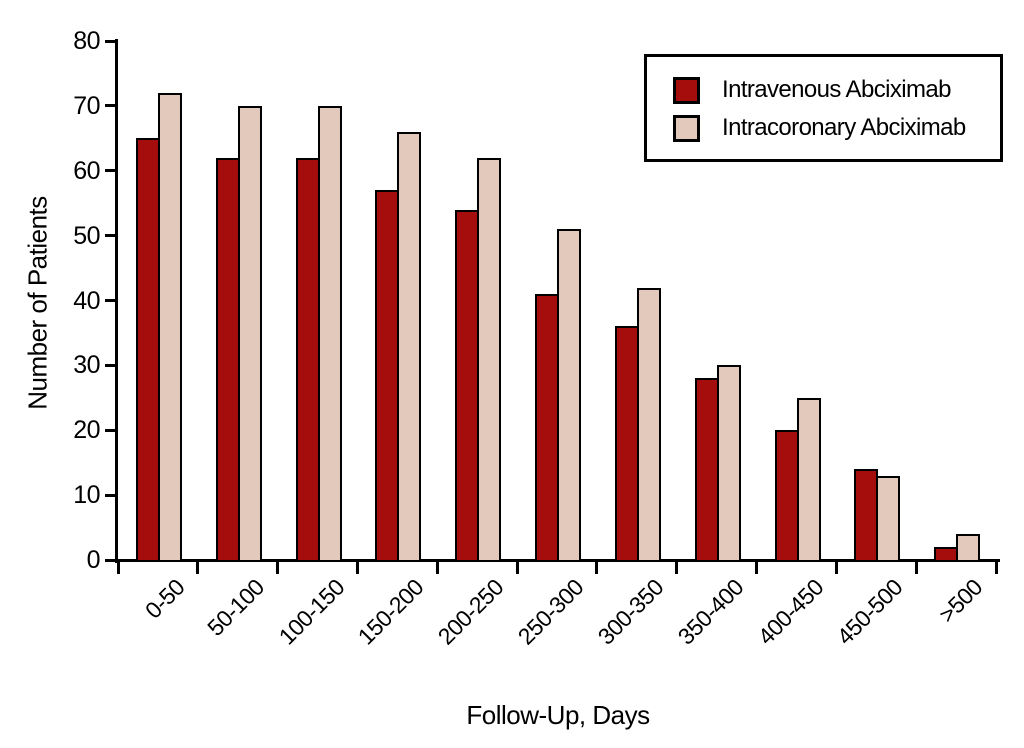 The image size is (1024, 748). Describe the element at coordinates (550, 612) in the screenshot. I see `x-tick-label: 250-300` at that location.